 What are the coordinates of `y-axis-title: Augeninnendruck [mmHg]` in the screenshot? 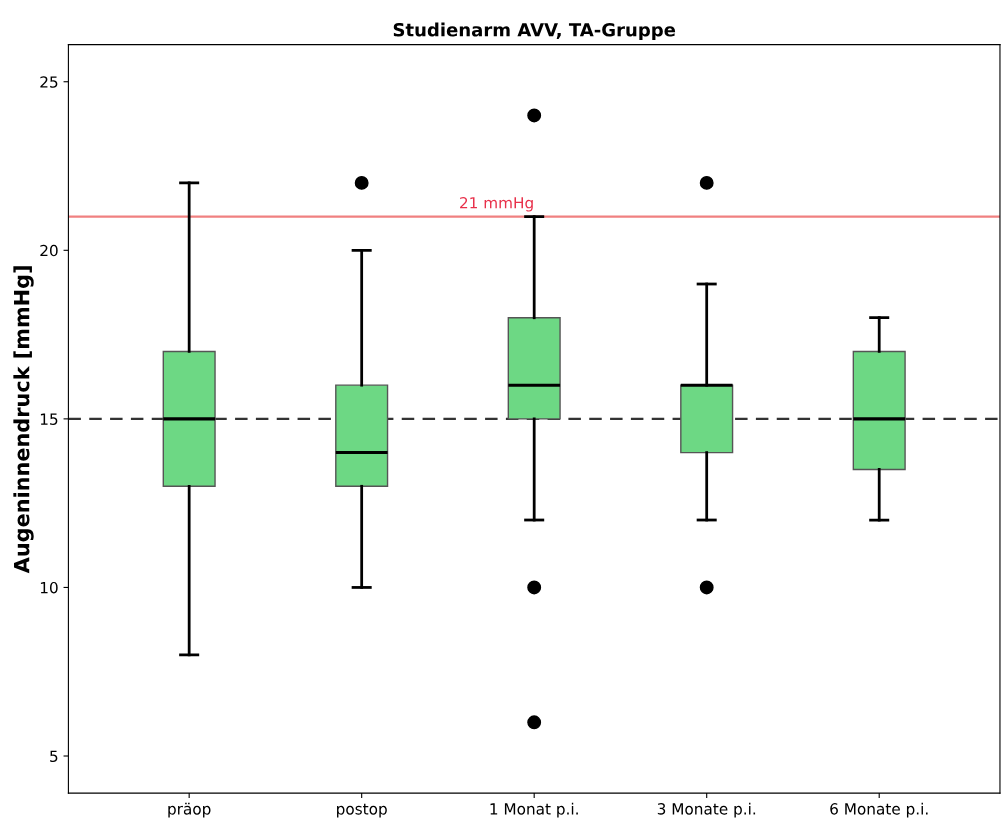 It's located at (23, 420).